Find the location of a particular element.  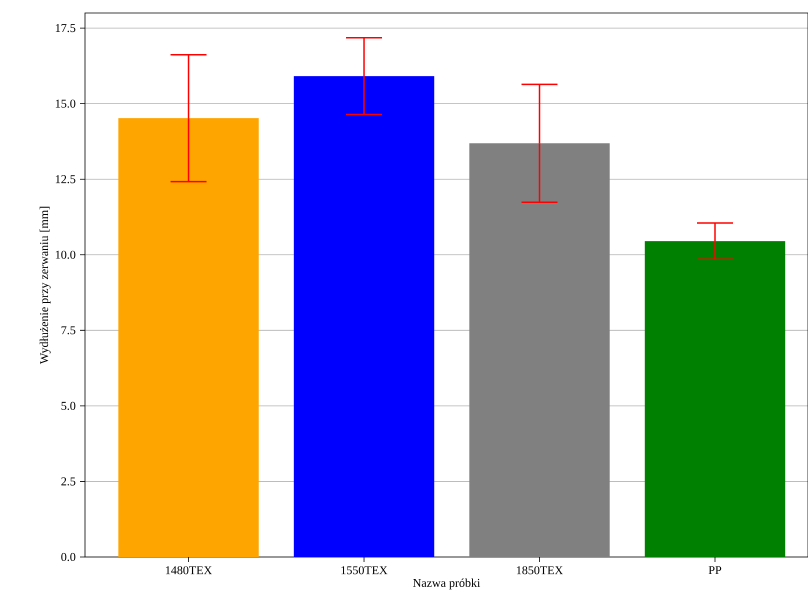

y-tick-label: 12.5 is located at coordinates (66, 179).